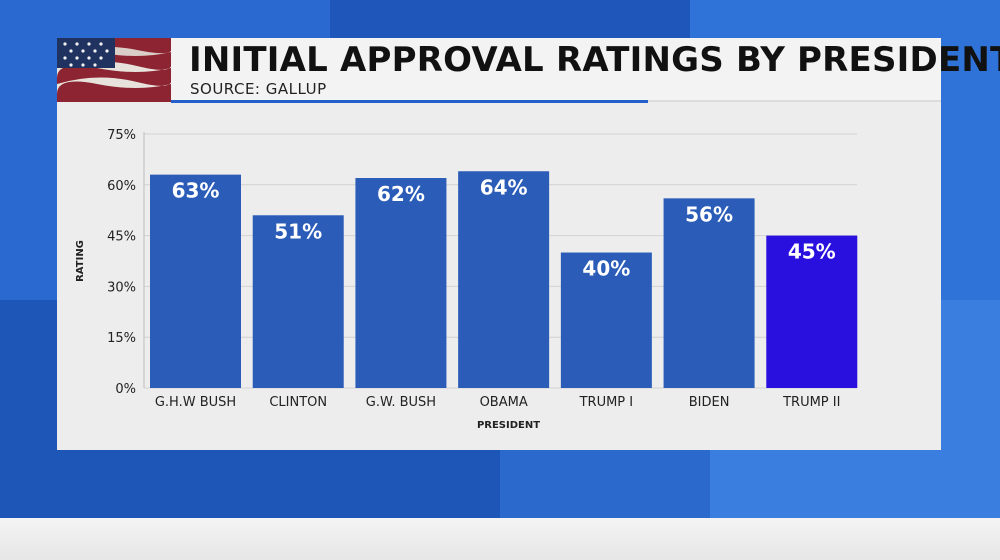 This screenshot has width=1000, height=560. What do you see at coordinates (401, 402) in the screenshot?
I see `x-category-label: G.W. BUSH` at bounding box center [401, 402].